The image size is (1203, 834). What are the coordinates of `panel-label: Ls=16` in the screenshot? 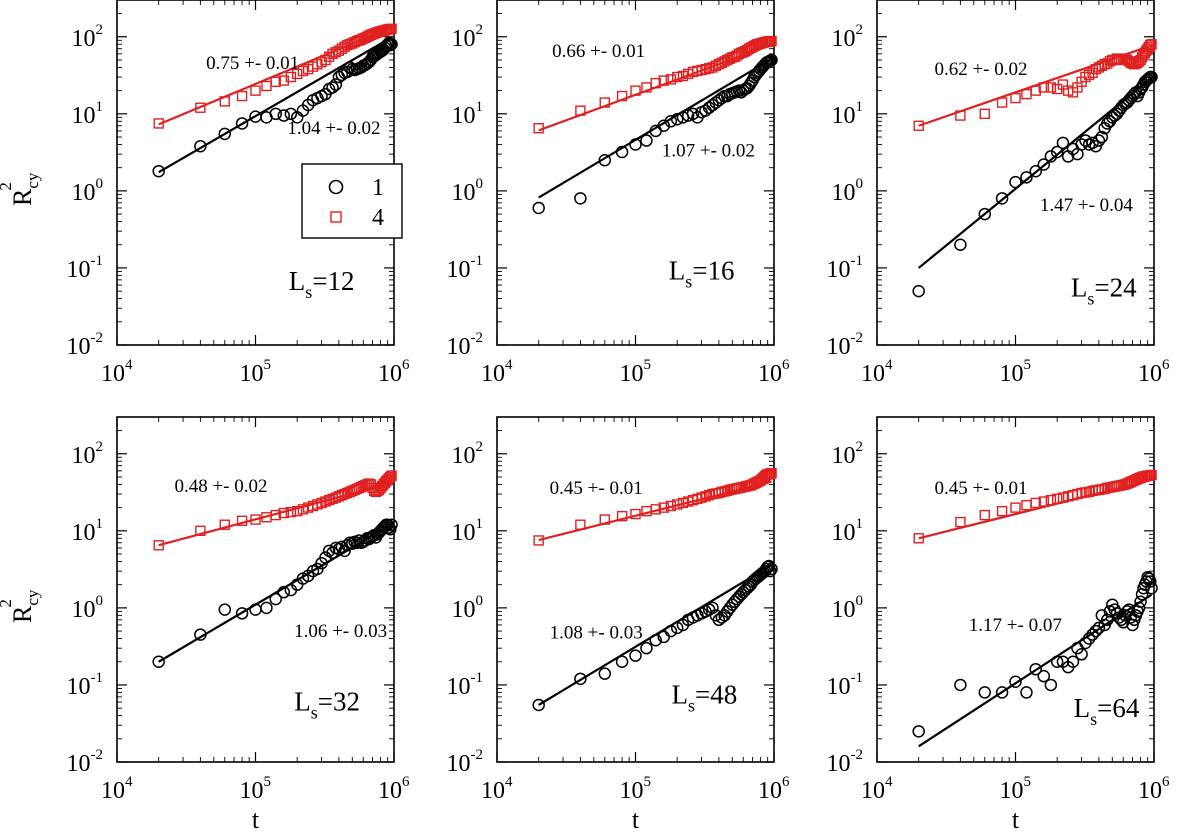 It's located at (702, 273).